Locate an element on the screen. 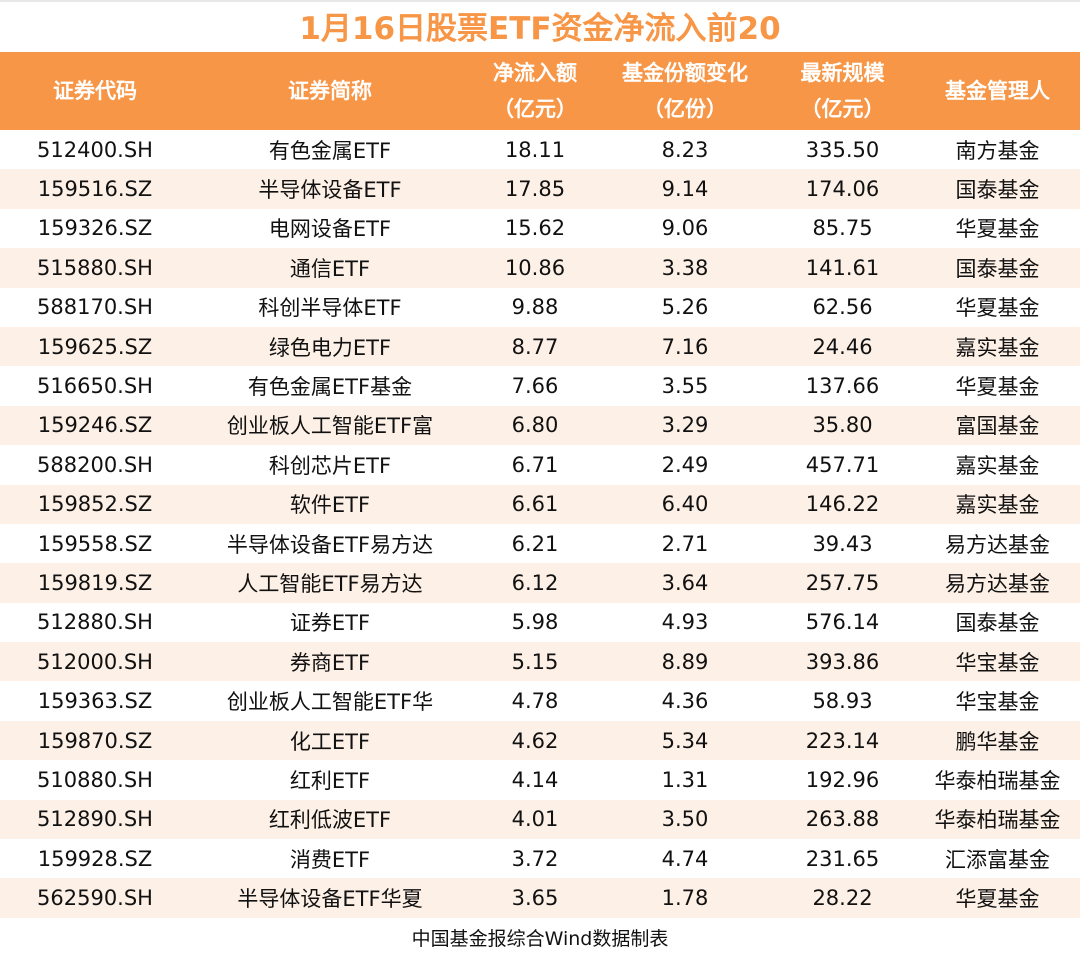 This screenshot has height=959, width=1080. cell-share-change: 2.49 is located at coordinates (685, 464).